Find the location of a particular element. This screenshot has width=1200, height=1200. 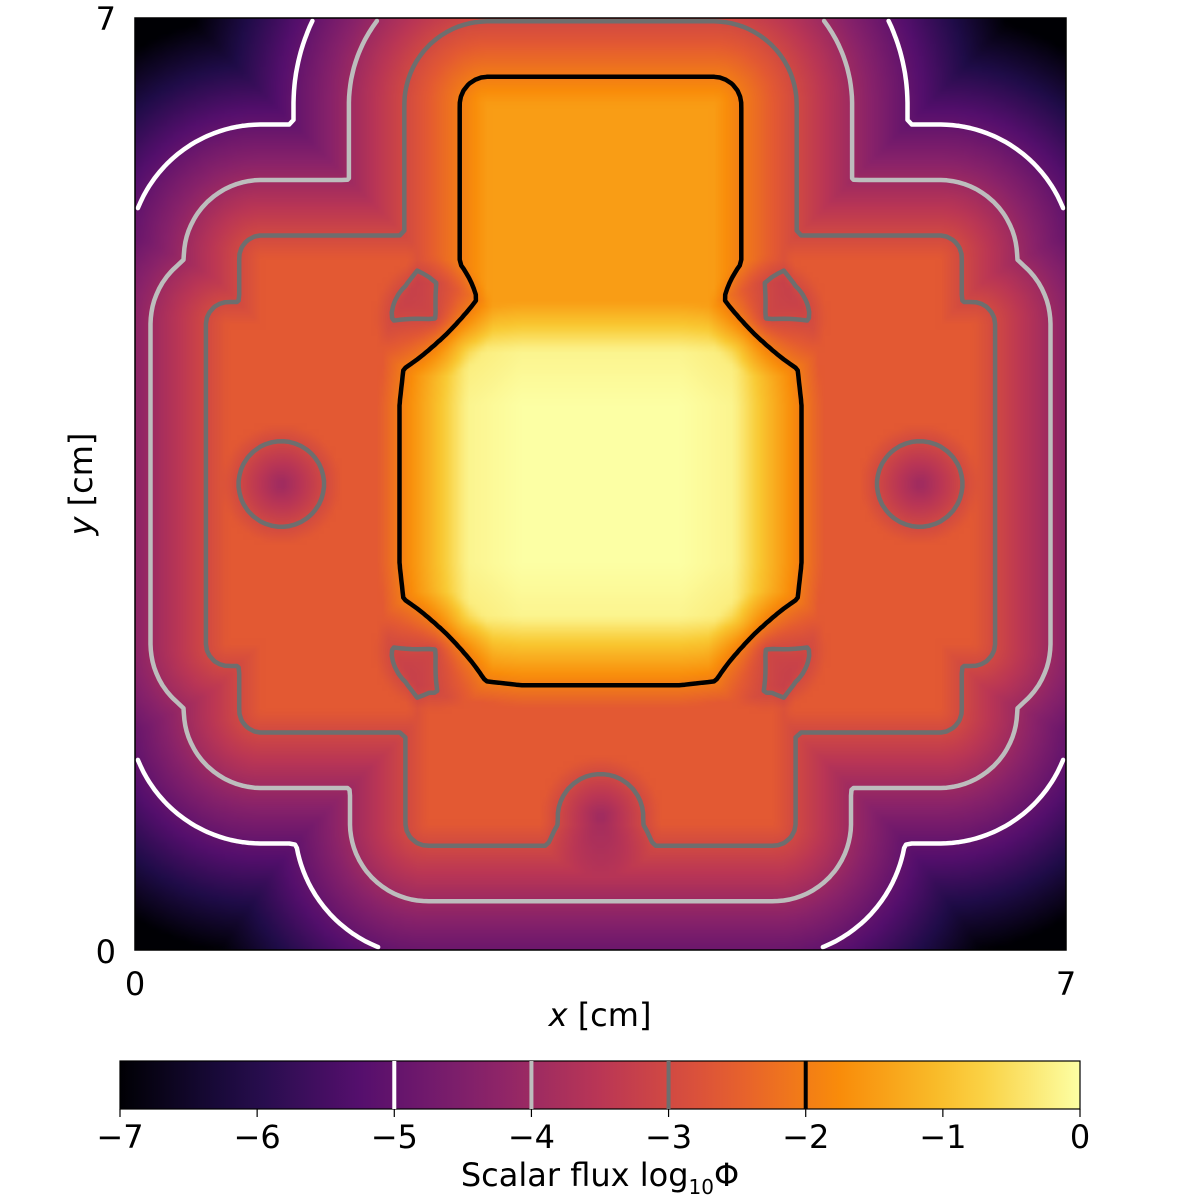

y-axis-label: y [cm] is located at coordinates (81, 485).